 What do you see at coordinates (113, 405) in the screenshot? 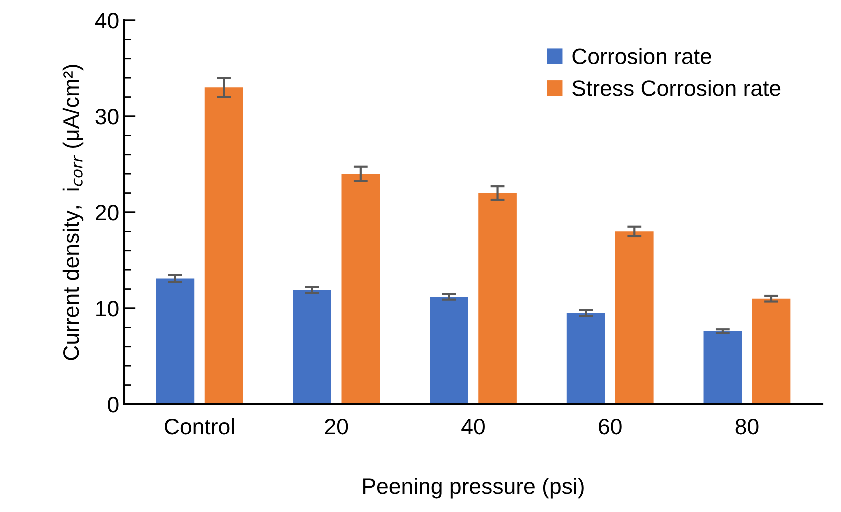
I see `y-tick-label: 0` at bounding box center [113, 405].